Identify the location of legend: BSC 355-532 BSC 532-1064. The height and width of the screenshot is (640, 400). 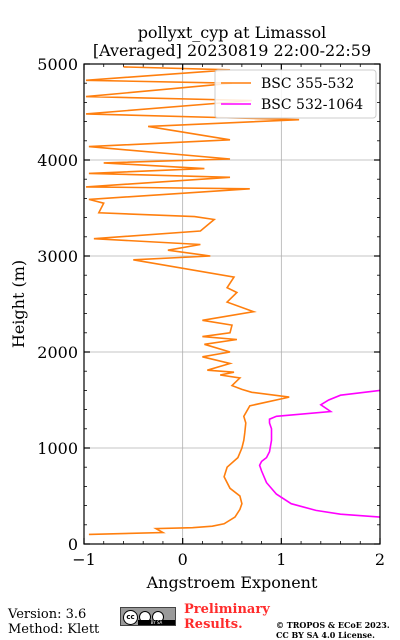
(295, 94).